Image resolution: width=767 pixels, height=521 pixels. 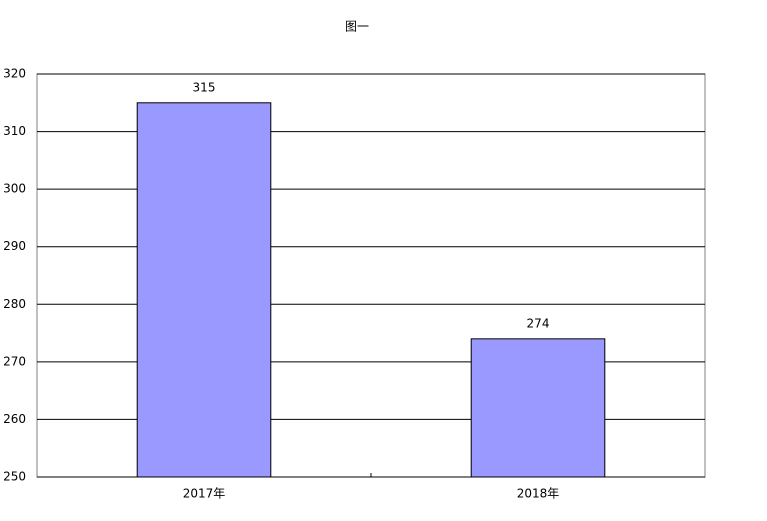 I want to click on y-tick-label: 270, so click(x=14, y=361).